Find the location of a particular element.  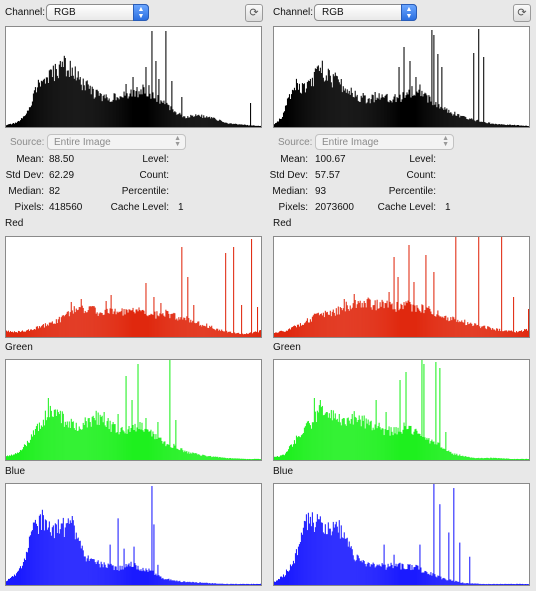

refresh-icon: ⟳ is located at coordinates (254, 13).